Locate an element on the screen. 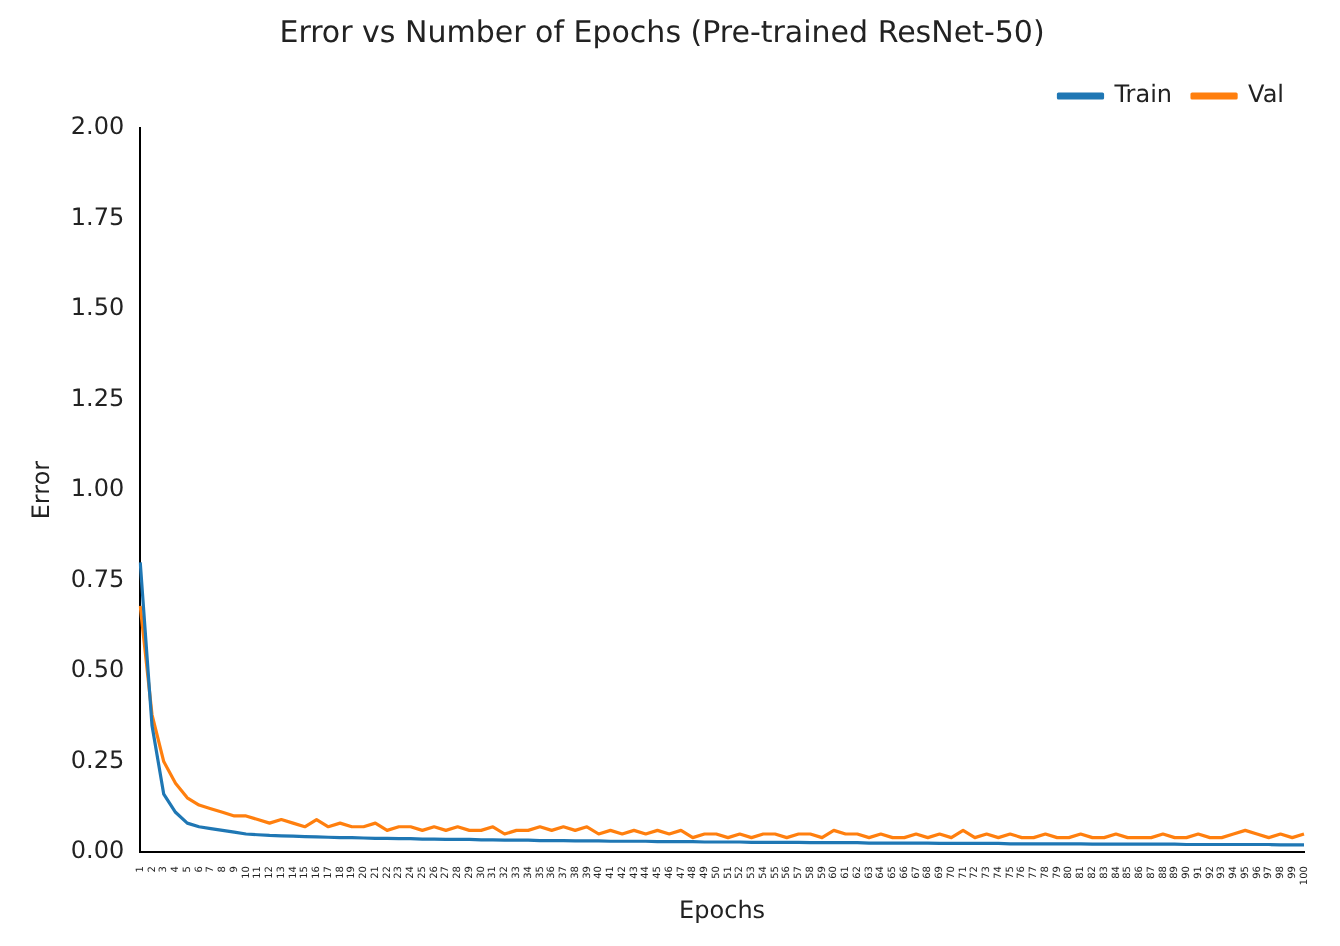 The height and width of the screenshot is (946, 1340). y-tick-label: 2.00 is located at coordinates (97, 126).